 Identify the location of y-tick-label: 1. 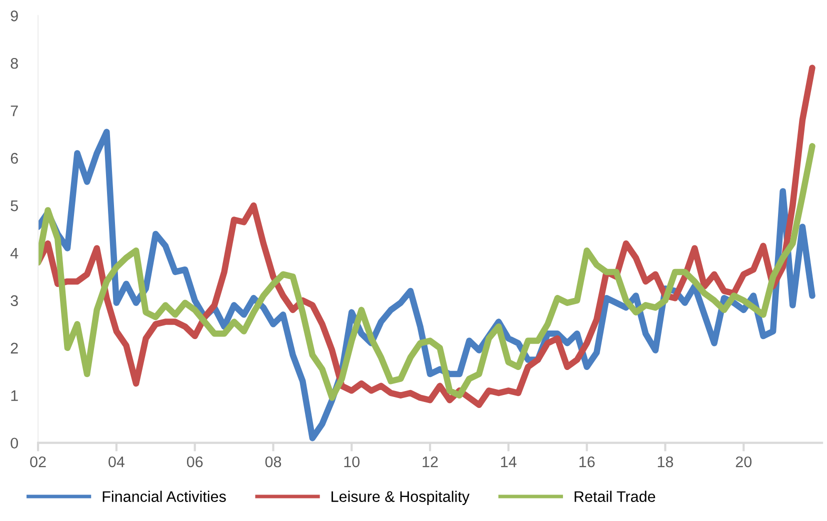
(14, 395).